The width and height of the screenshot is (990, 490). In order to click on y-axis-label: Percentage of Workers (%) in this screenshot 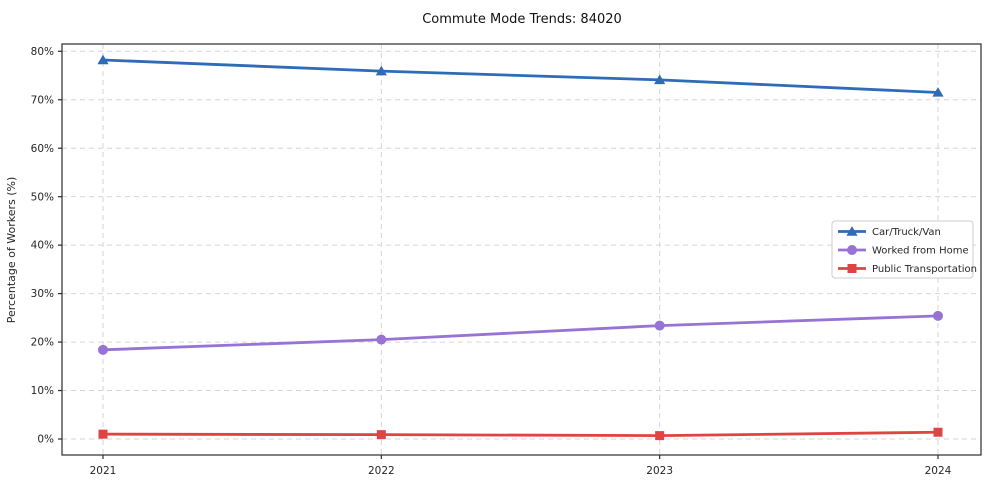, I will do `click(11, 250)`.